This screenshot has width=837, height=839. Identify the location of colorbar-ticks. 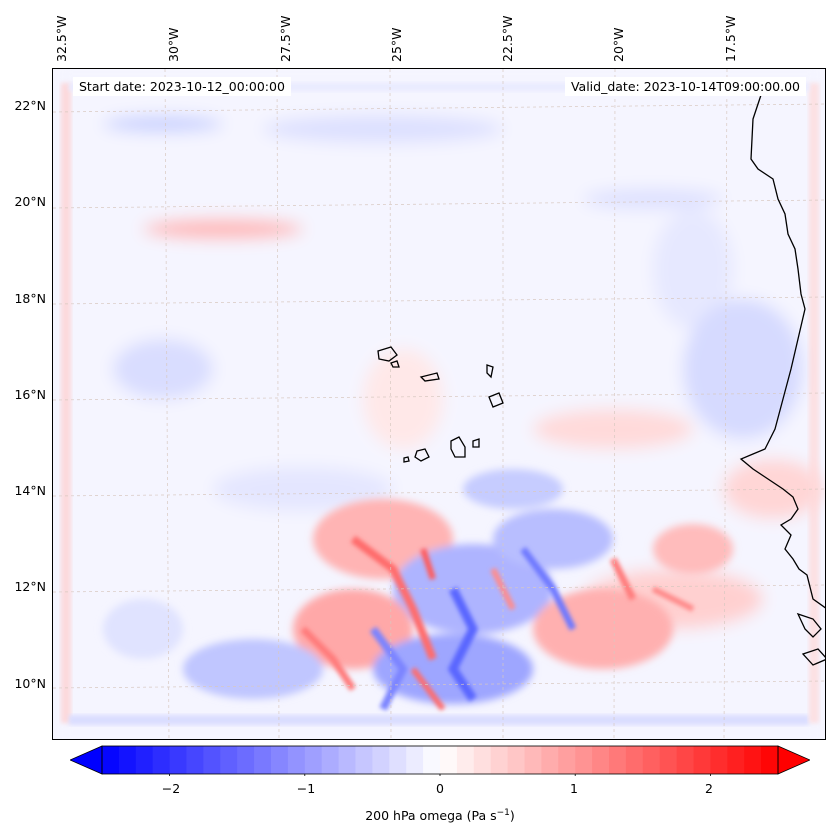
(440, 775).